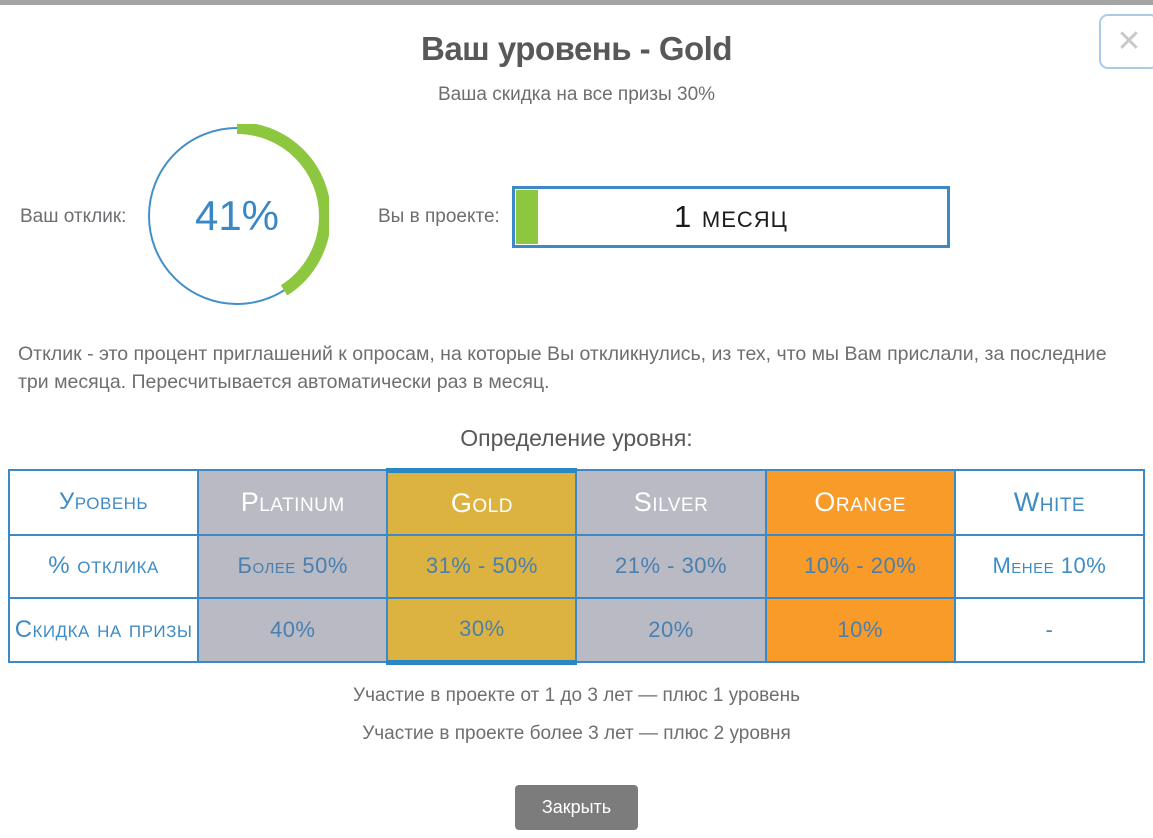 This screenshot has width=1153, height=838. Describe the element at coordinates (527, 217) in the screenshot. I see `project-bar-fill` at that location.